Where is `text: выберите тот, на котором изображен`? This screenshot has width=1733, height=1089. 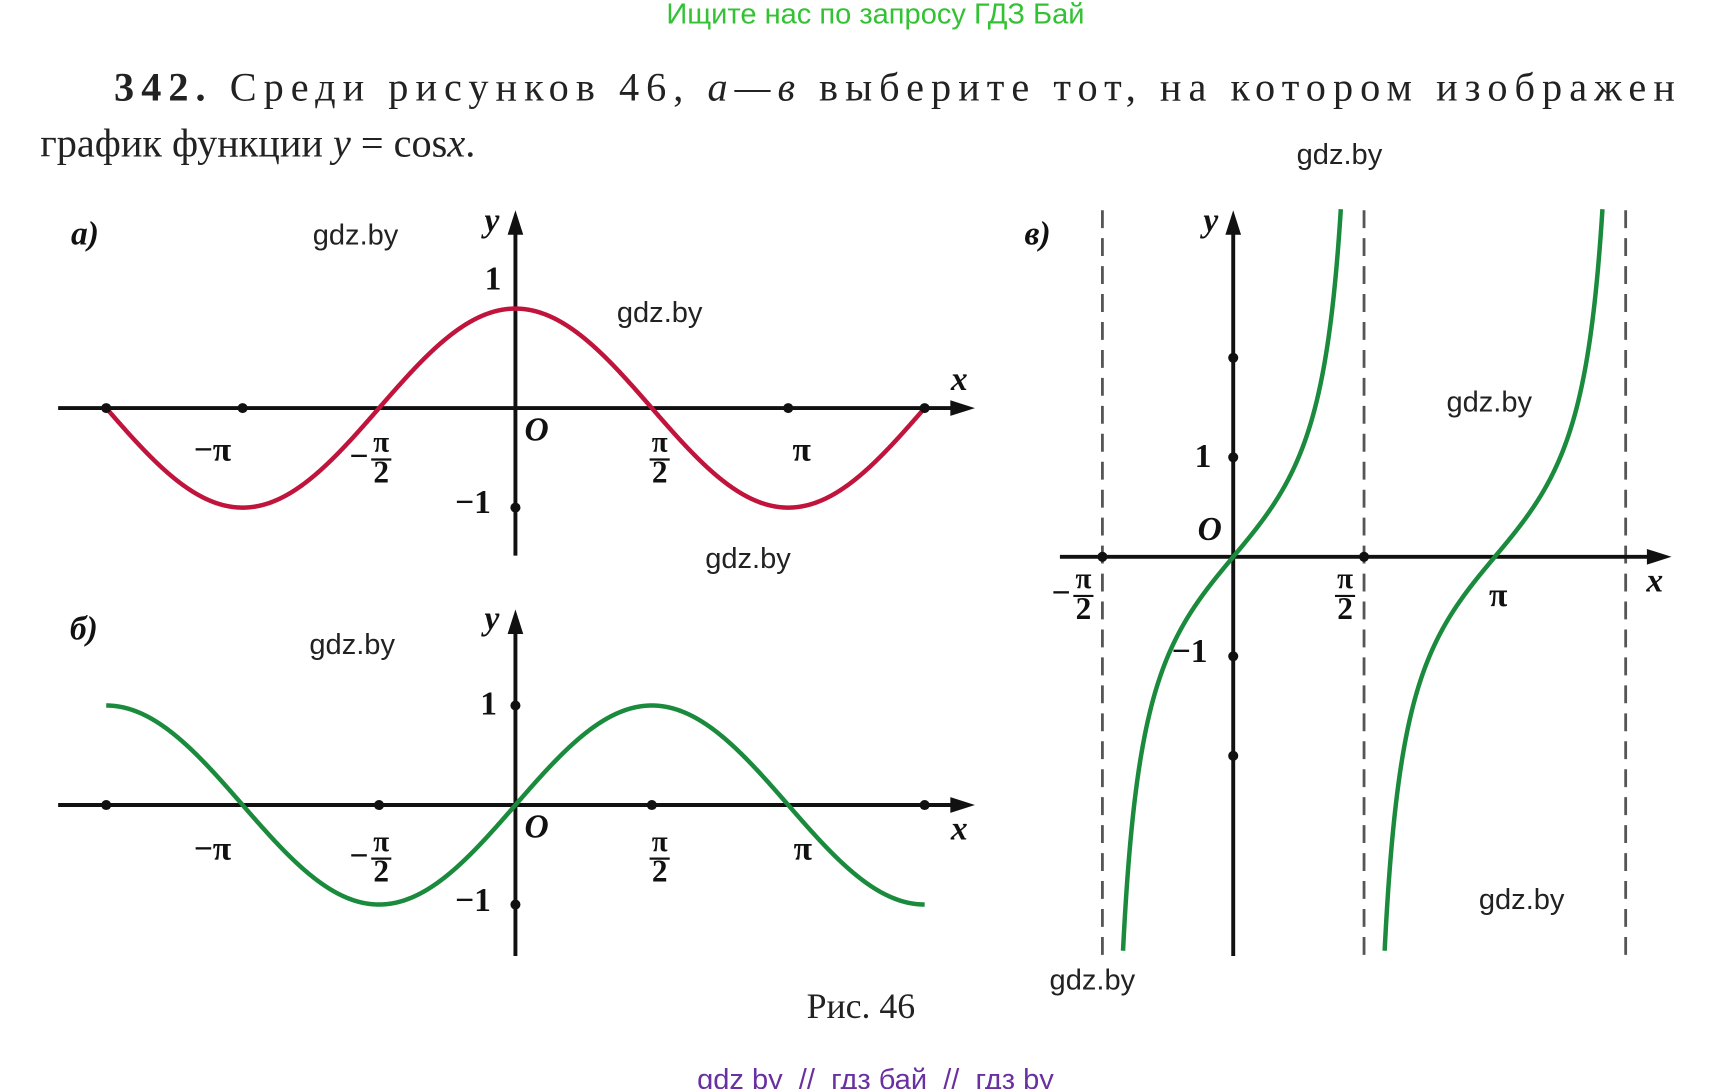 text: выберите тот, на котором изображен is located at coordinates (1238, 87).